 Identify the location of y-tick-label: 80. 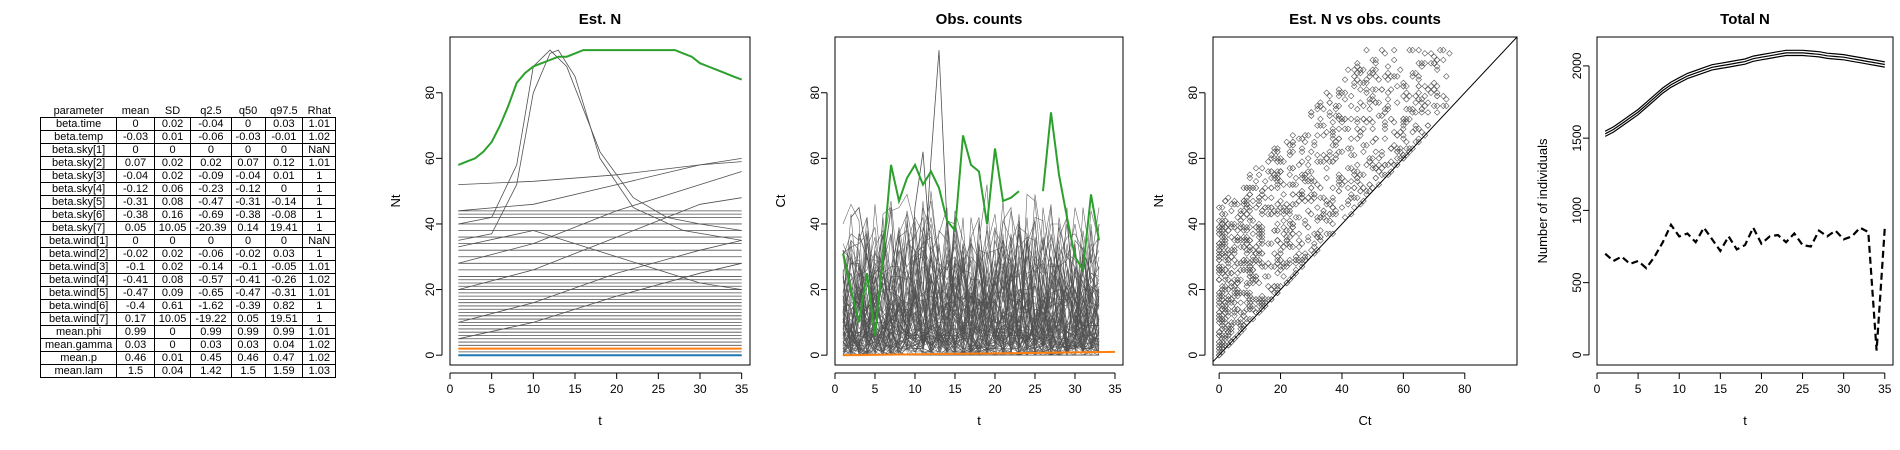
(1193, 93).